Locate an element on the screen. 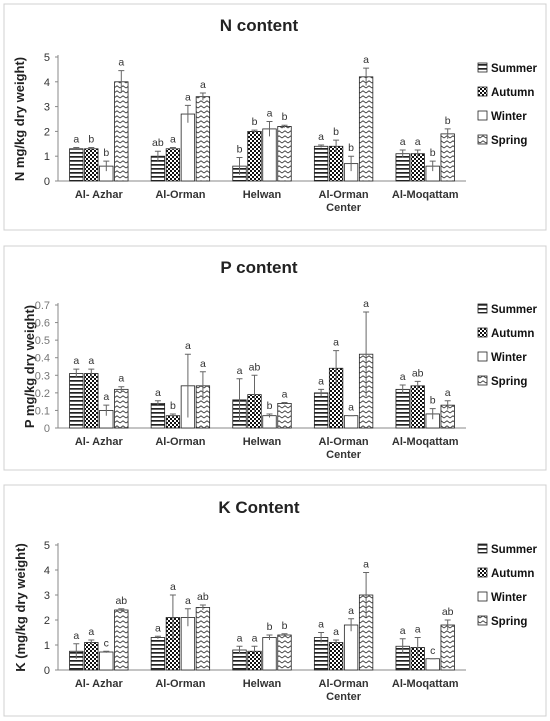  significance-label: c is located at coordinates (106, 643).